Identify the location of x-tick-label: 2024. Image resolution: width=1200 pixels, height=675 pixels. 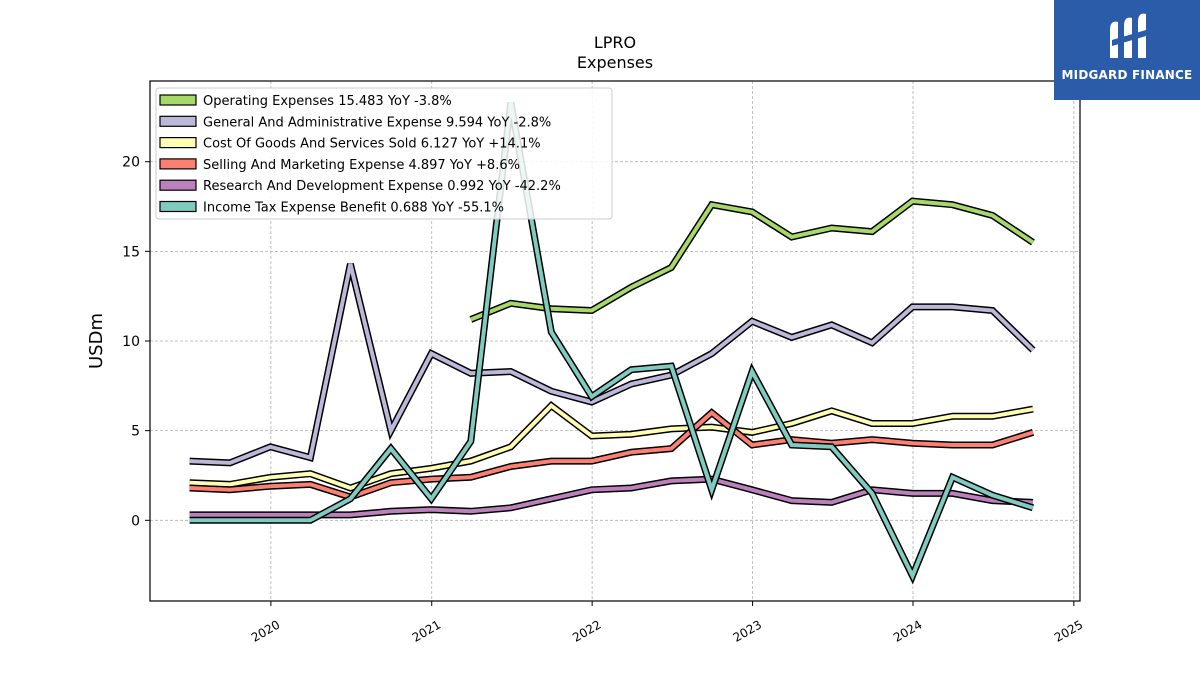
(907, 630).